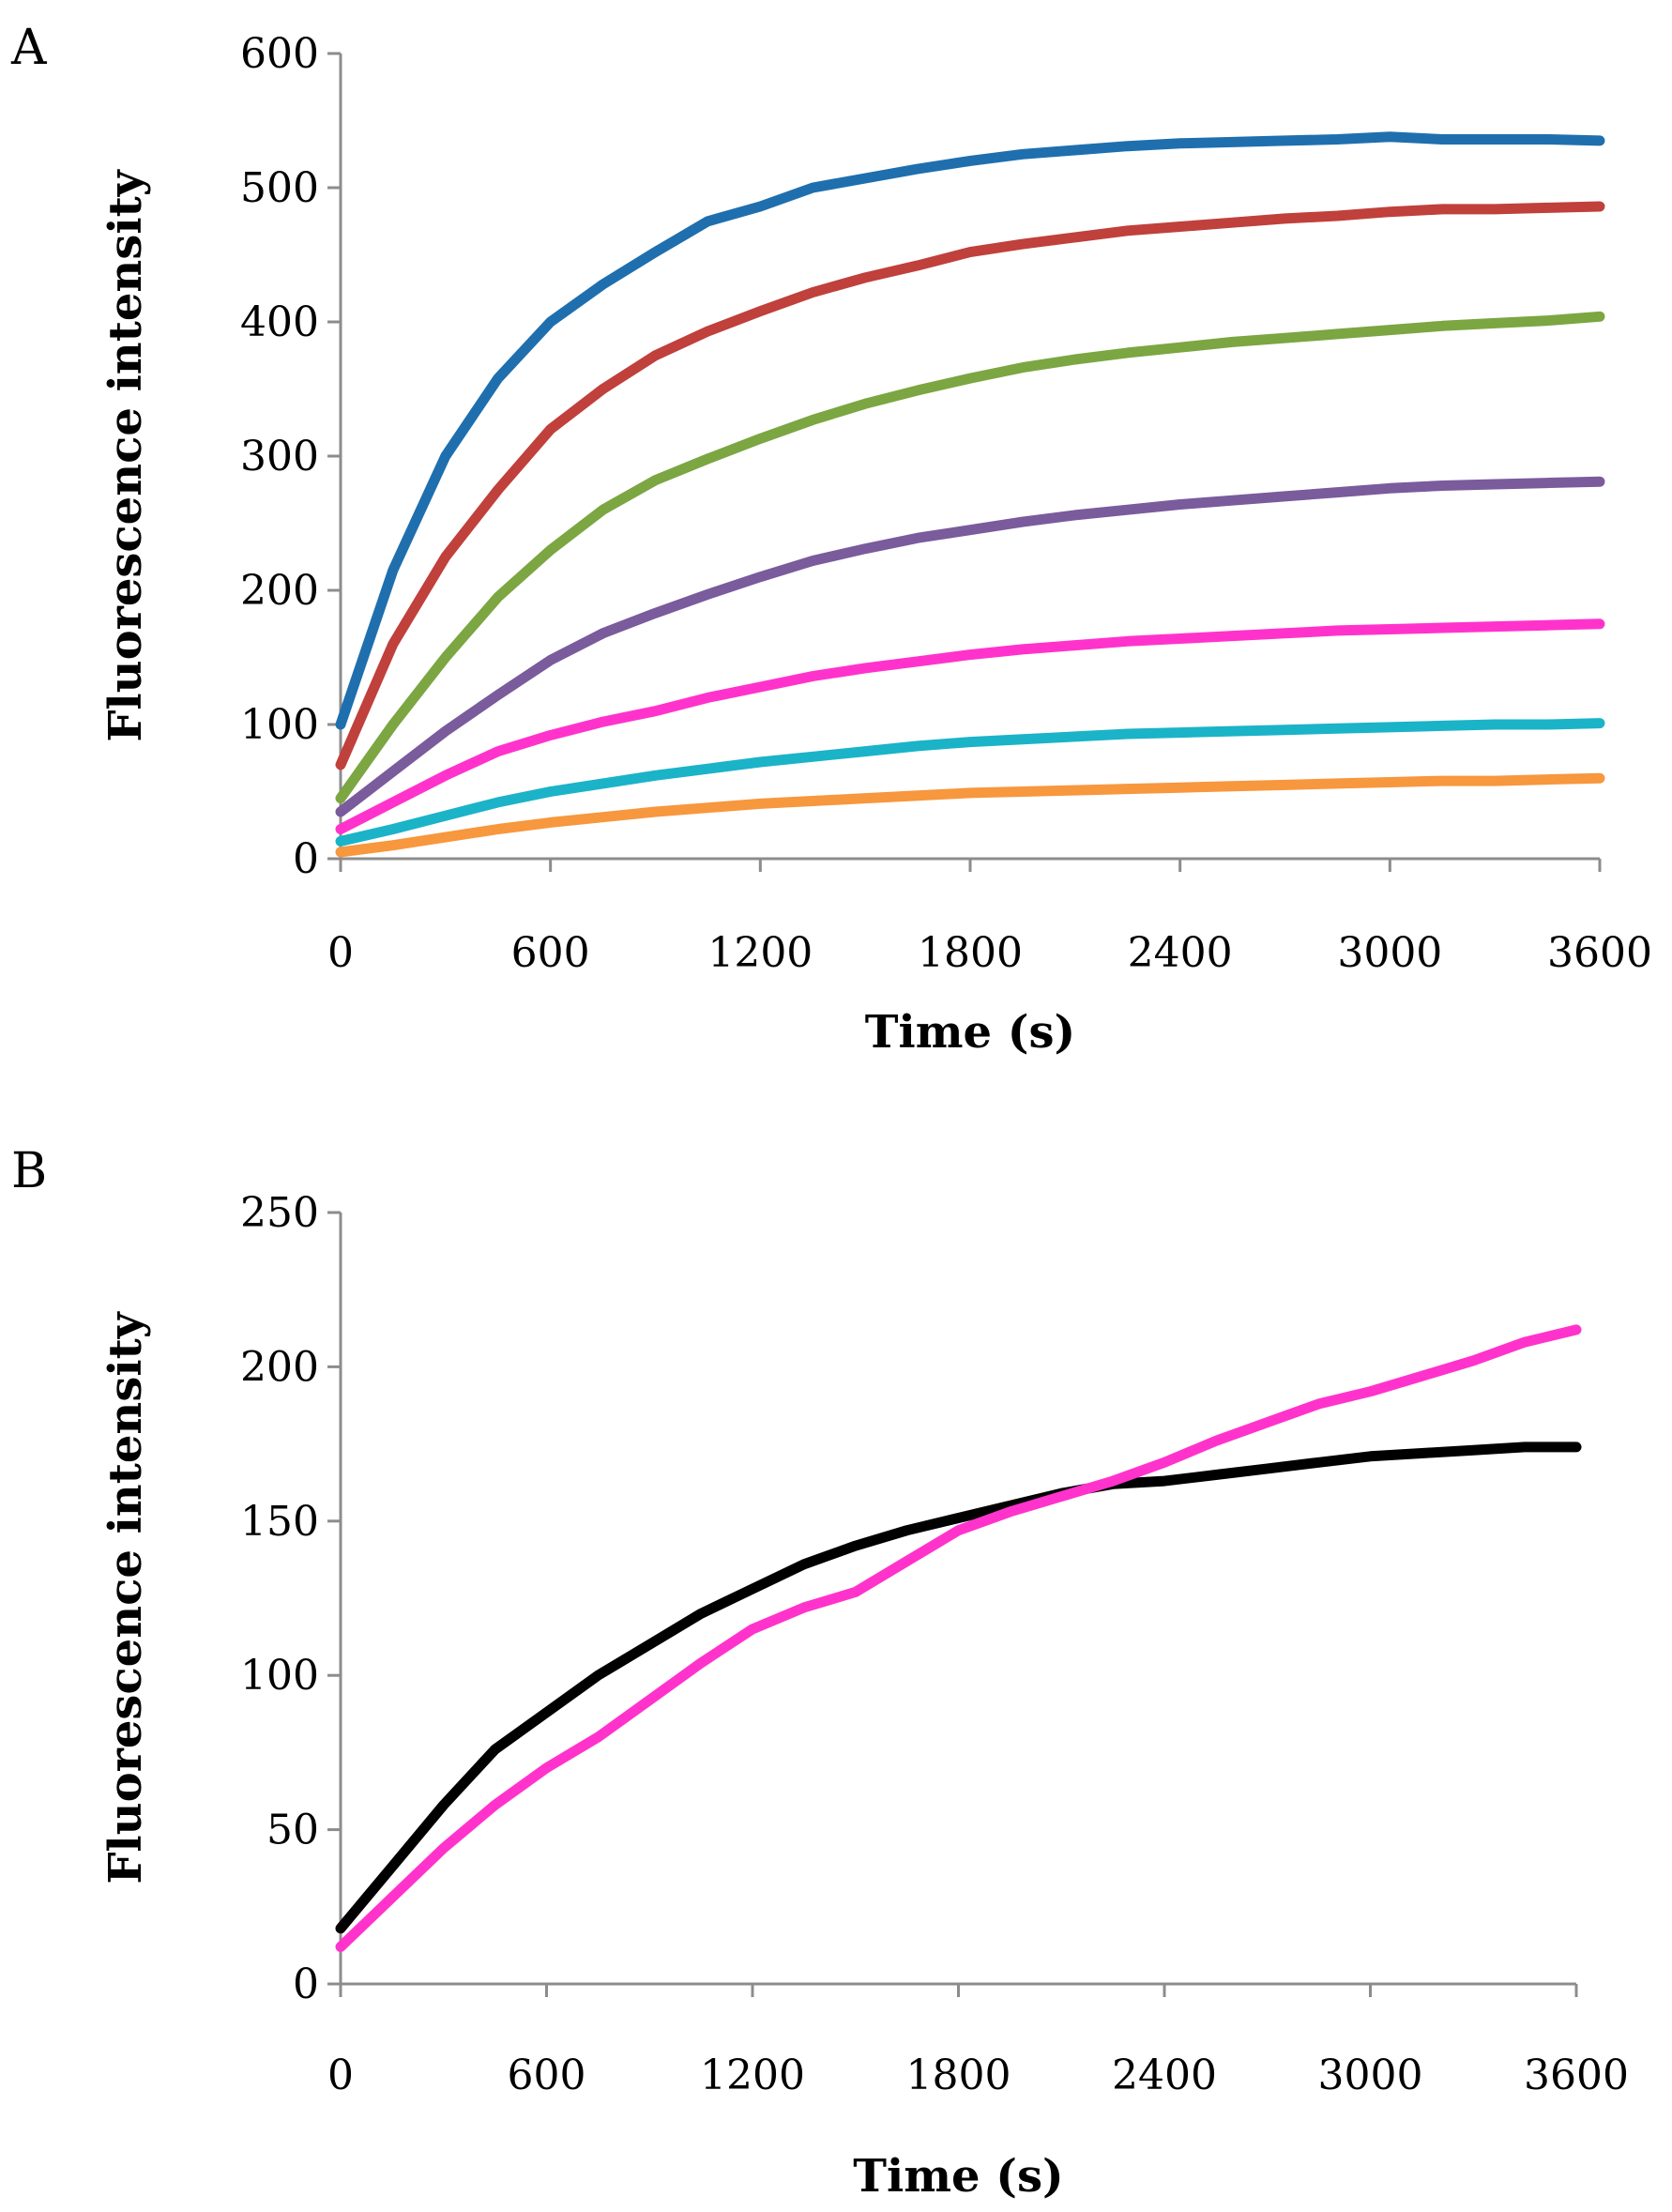  Describe the element at coordinates (279, 188) in the screenshot. I see `y-tick-label: 500` at that location.